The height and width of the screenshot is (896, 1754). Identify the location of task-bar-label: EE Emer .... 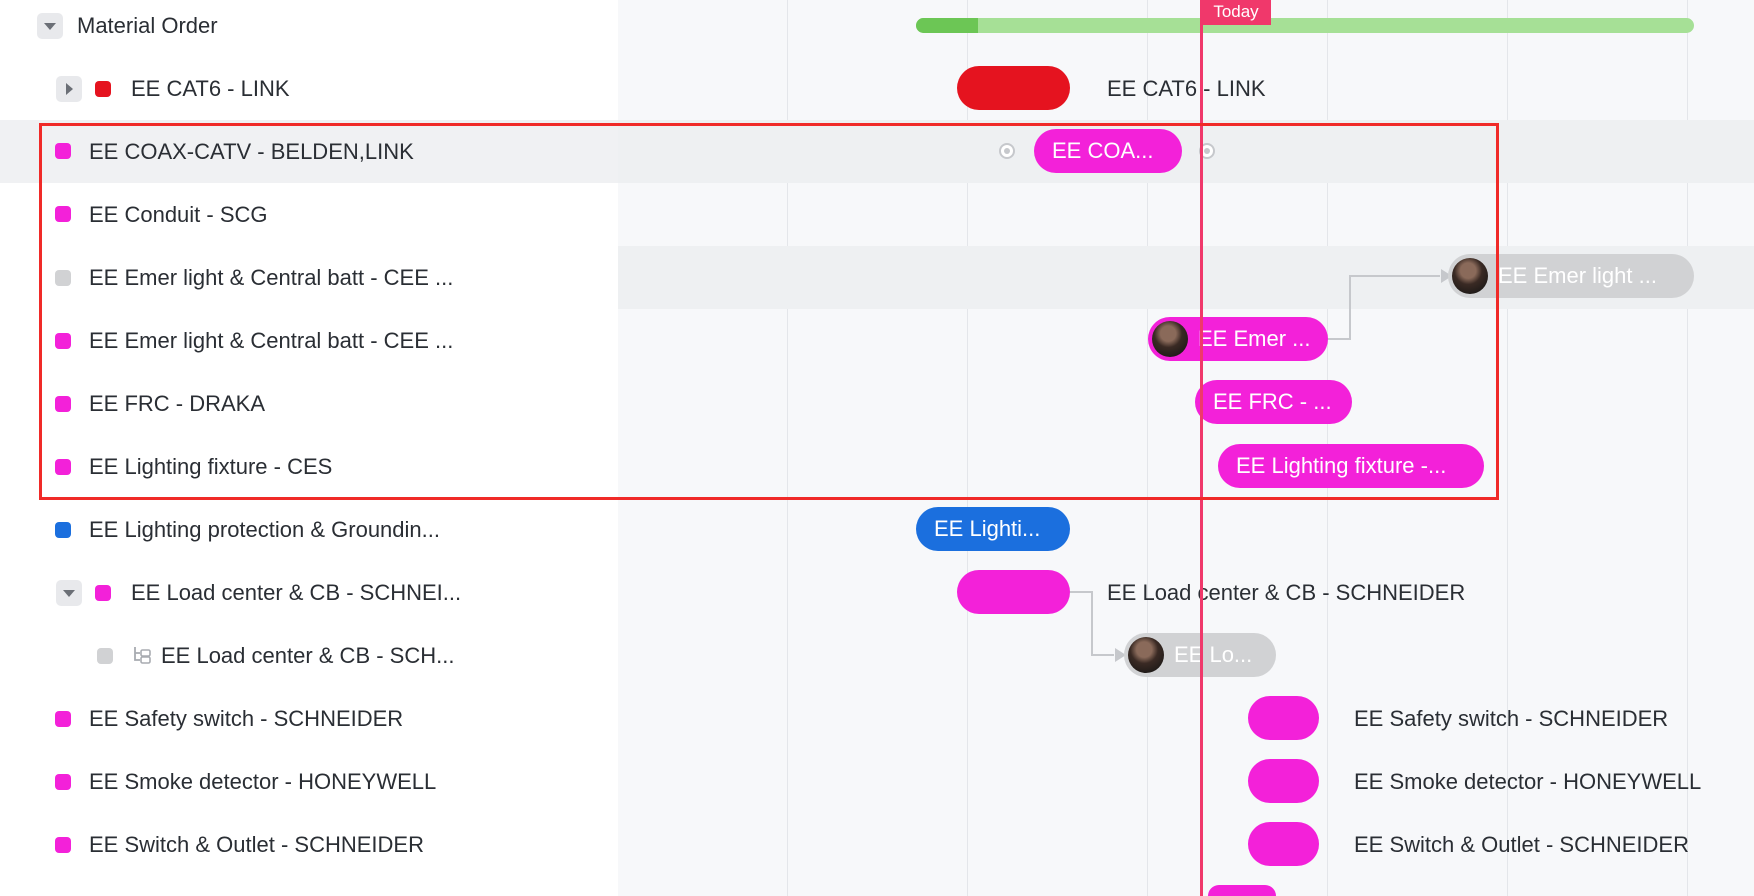
(1254, 338).